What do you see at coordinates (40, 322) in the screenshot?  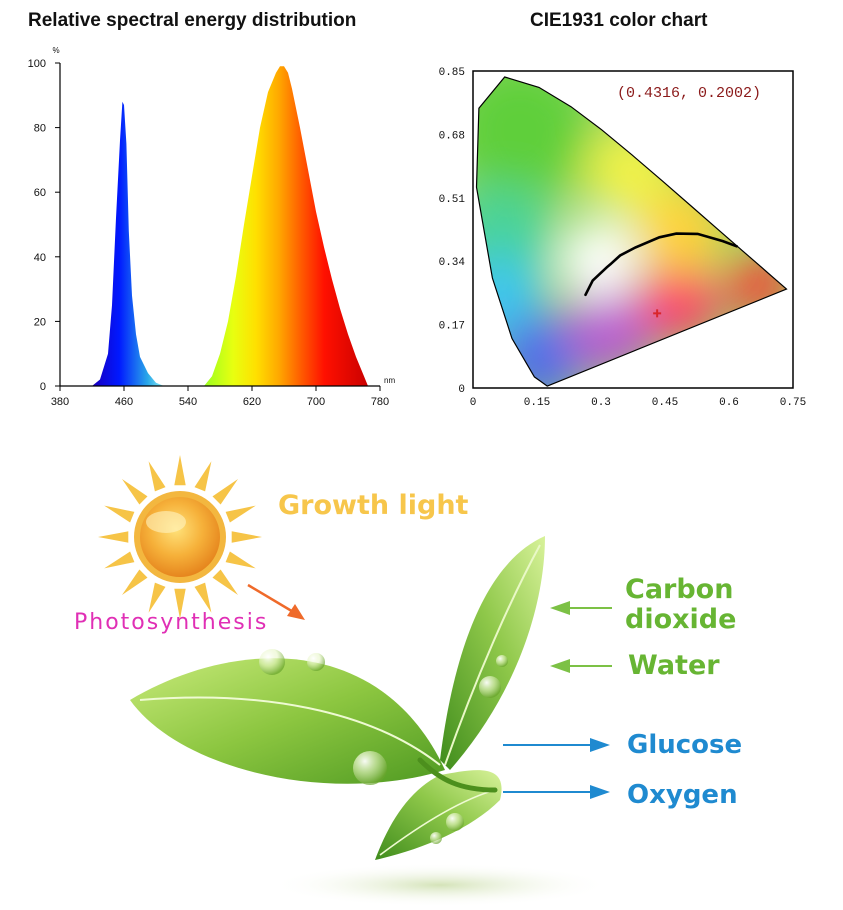 I see `spectrum-y-tick-label: 20` at bounding box center [40, 322].